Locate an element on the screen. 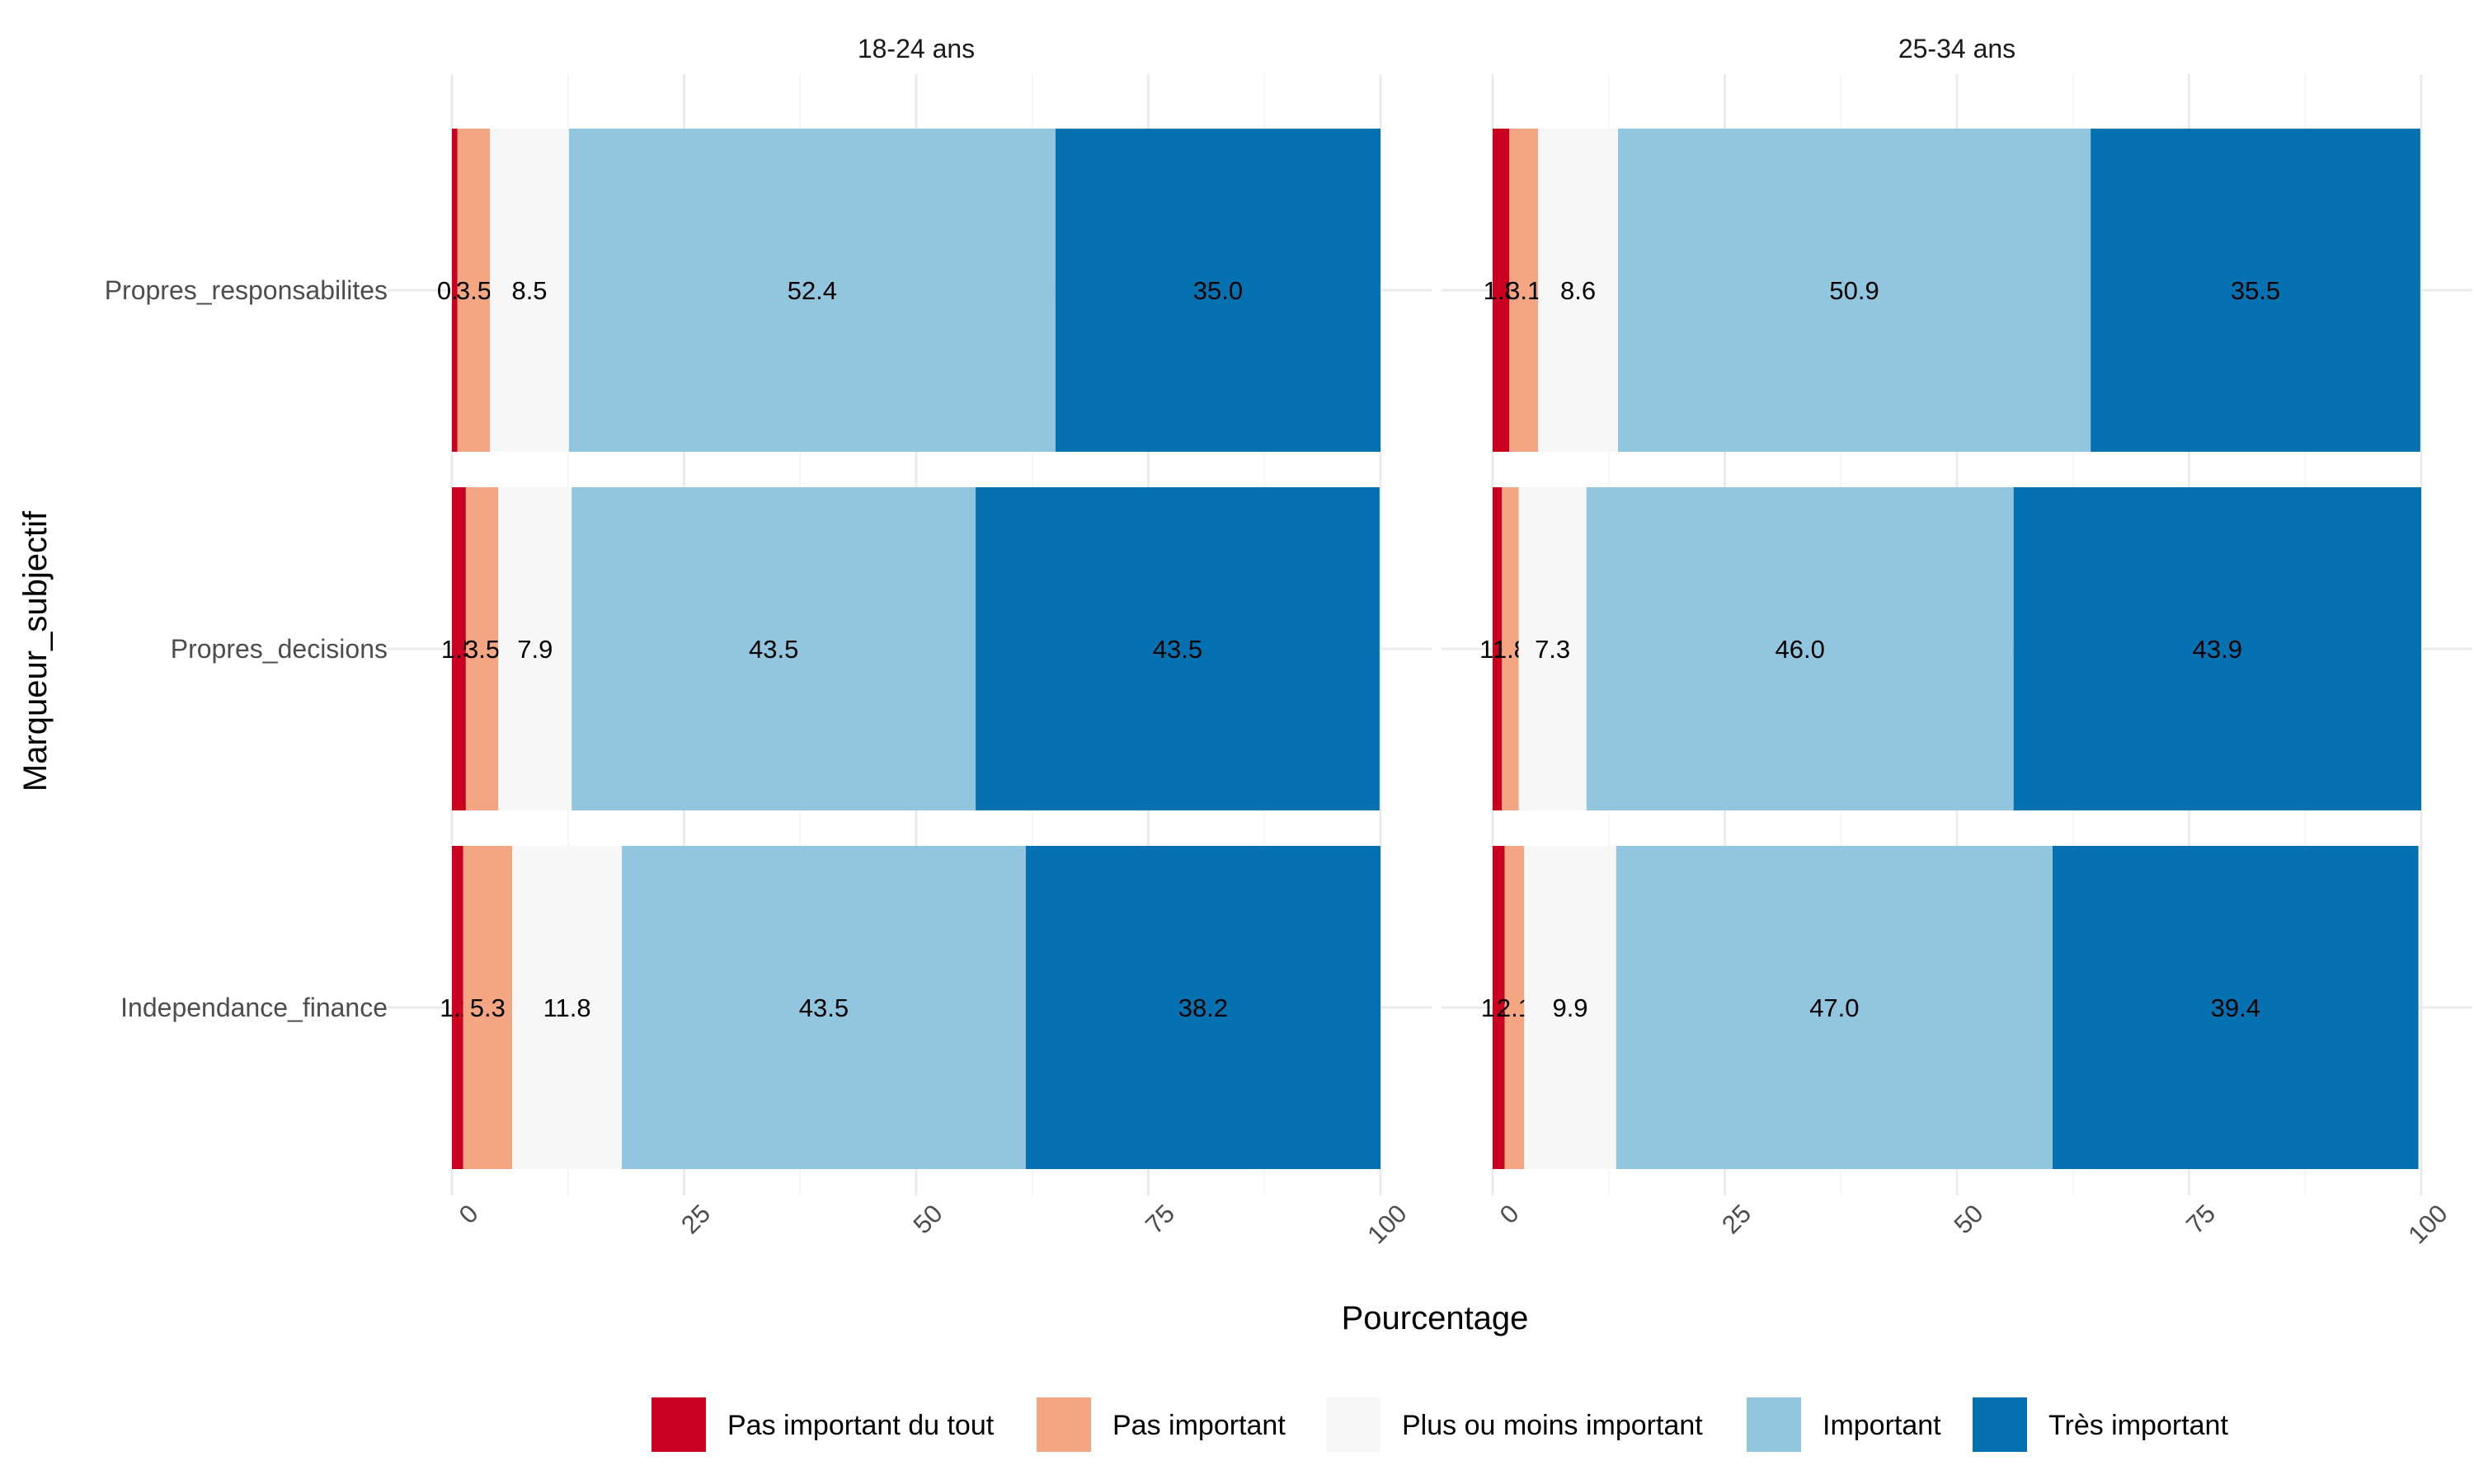 The width and height of the screenshot is (2474, 1484). bar-value-label: 8.5 is located at coordinates (529, 290).